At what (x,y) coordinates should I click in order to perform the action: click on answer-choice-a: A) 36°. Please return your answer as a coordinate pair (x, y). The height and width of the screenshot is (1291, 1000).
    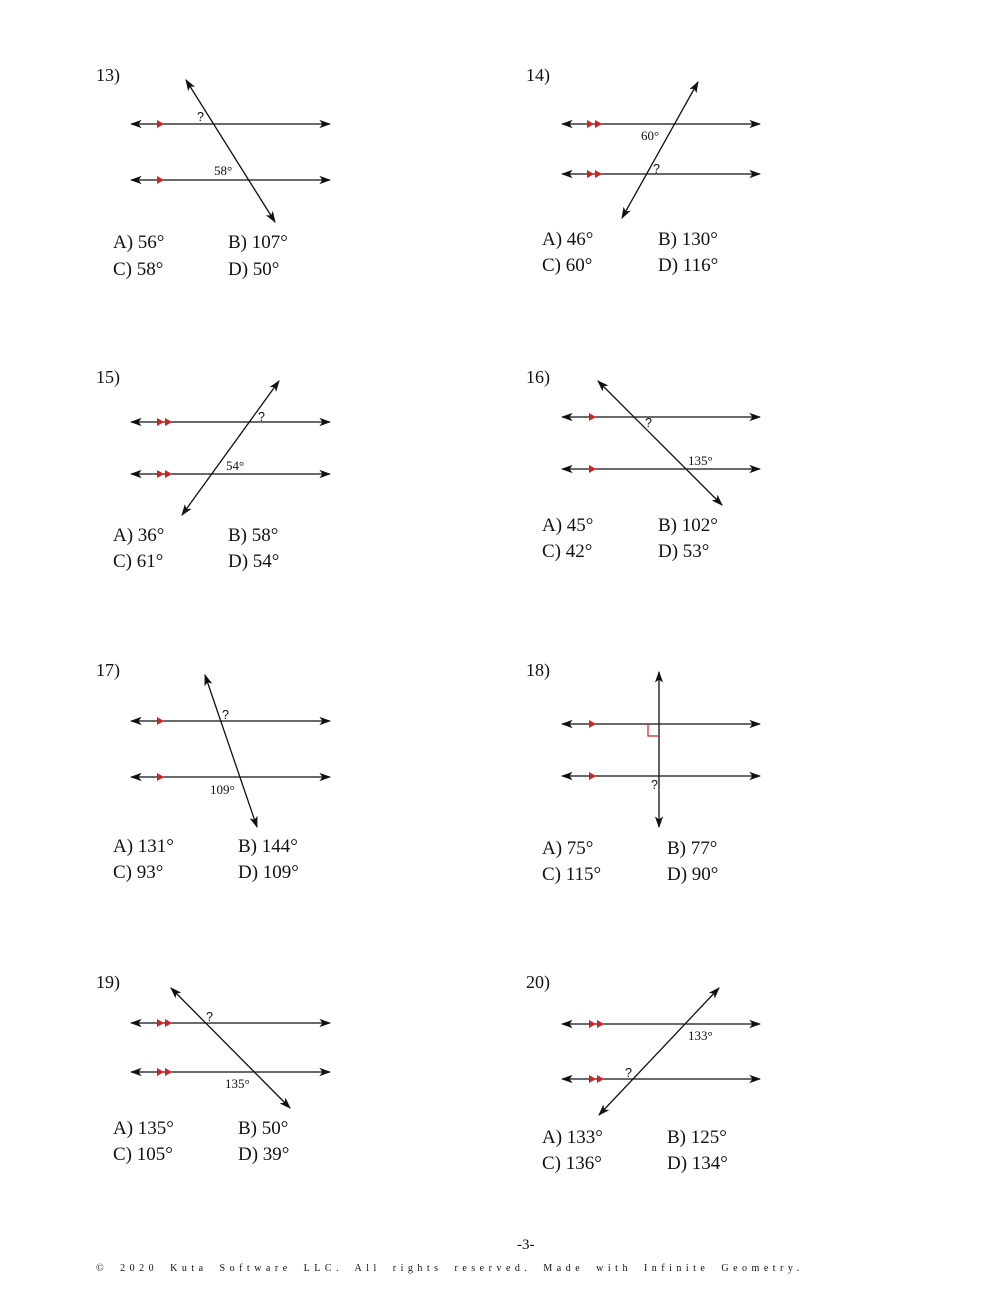
    Looking at the image, I should click on (139, 535).